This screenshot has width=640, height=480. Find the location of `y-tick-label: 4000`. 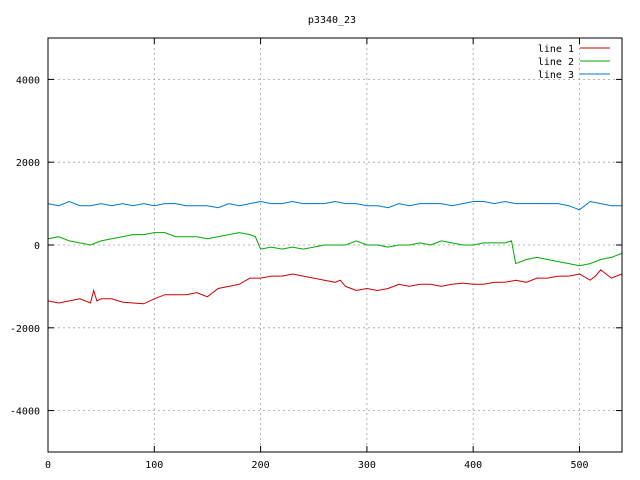

y-tick-label: 4000 is located at coordinates (28, 80).